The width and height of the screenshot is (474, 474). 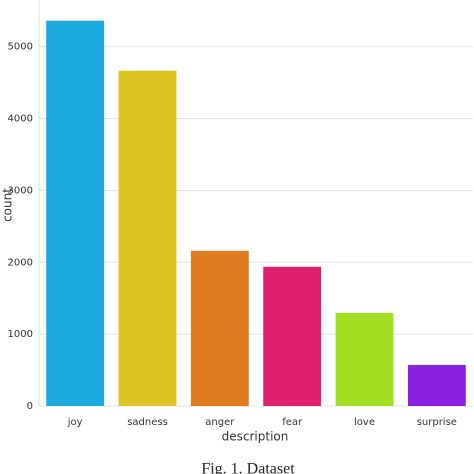 I want to click on caption: Fig. 1. Dataset, so click(x=248, y=467).